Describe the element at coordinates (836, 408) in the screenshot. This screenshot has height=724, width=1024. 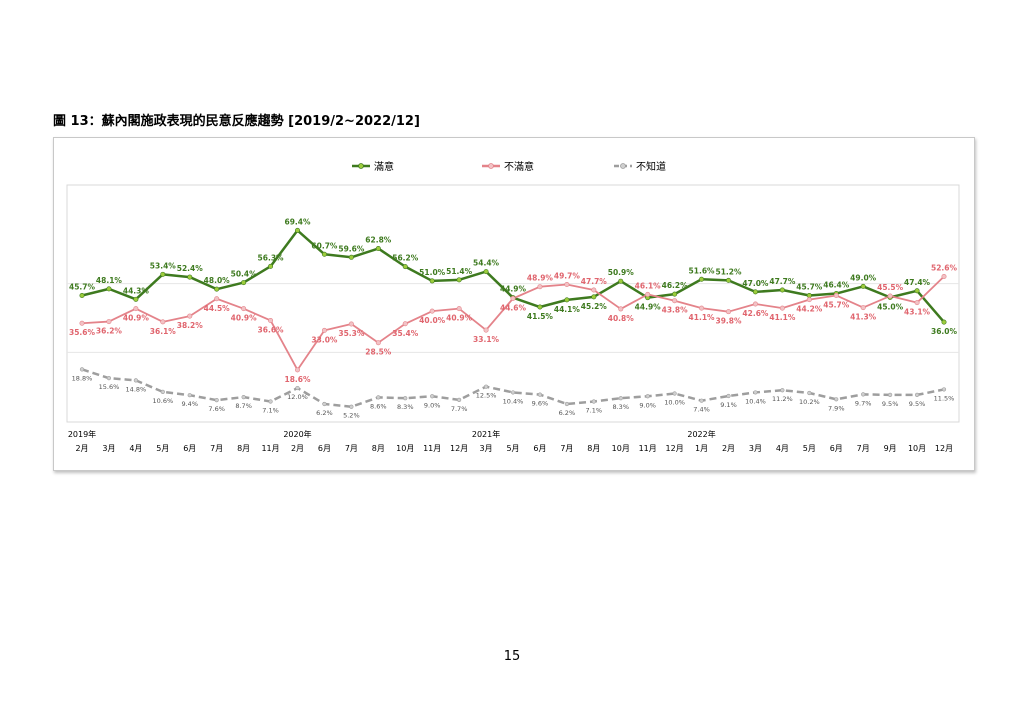
I see `data-label: 7.9%` at that location.